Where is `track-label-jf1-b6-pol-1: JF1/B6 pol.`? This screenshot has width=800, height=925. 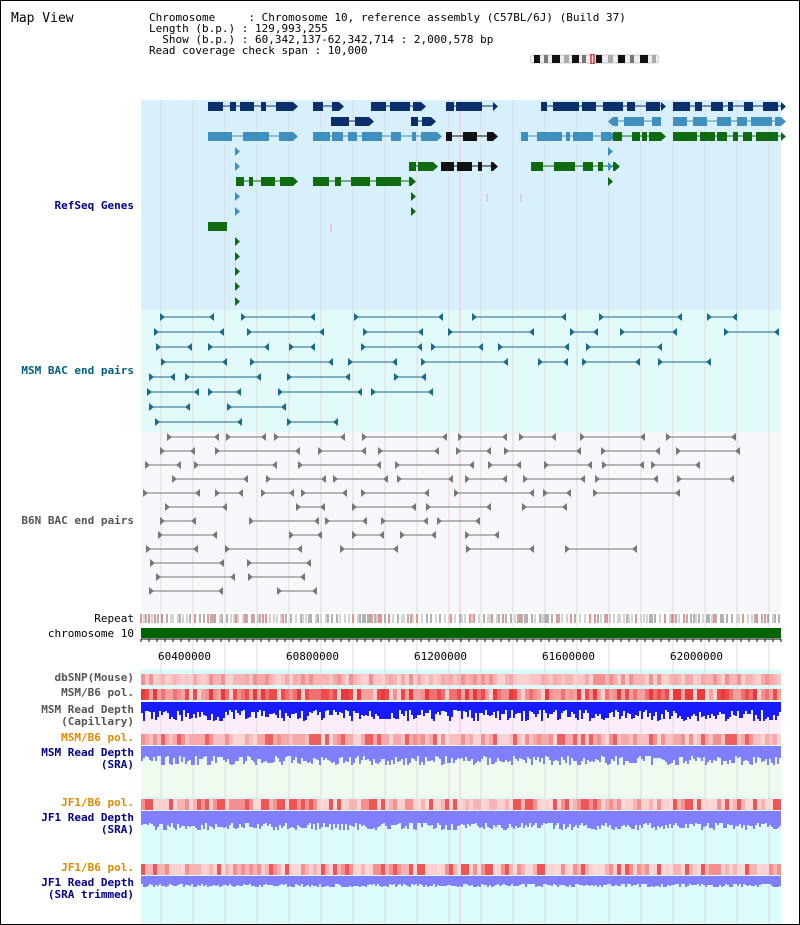 track-label-jf1-b6-pol-1: JF1/B6 pol. is located at coordinates (97, 802).